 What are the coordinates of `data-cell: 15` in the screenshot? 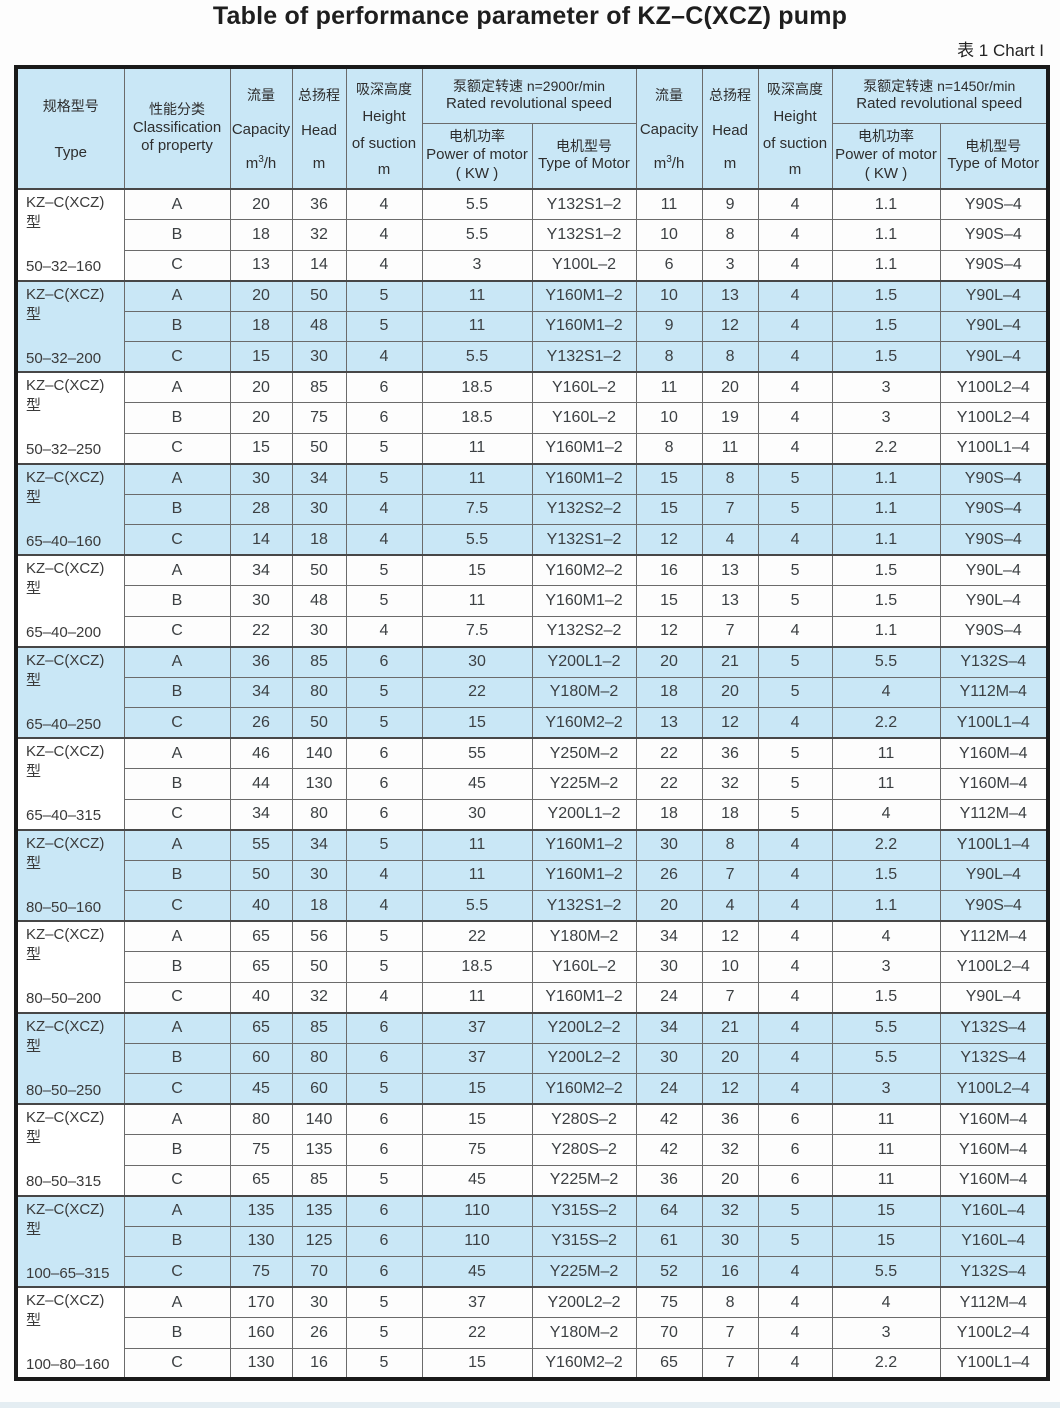 It's located at (886, 1210).